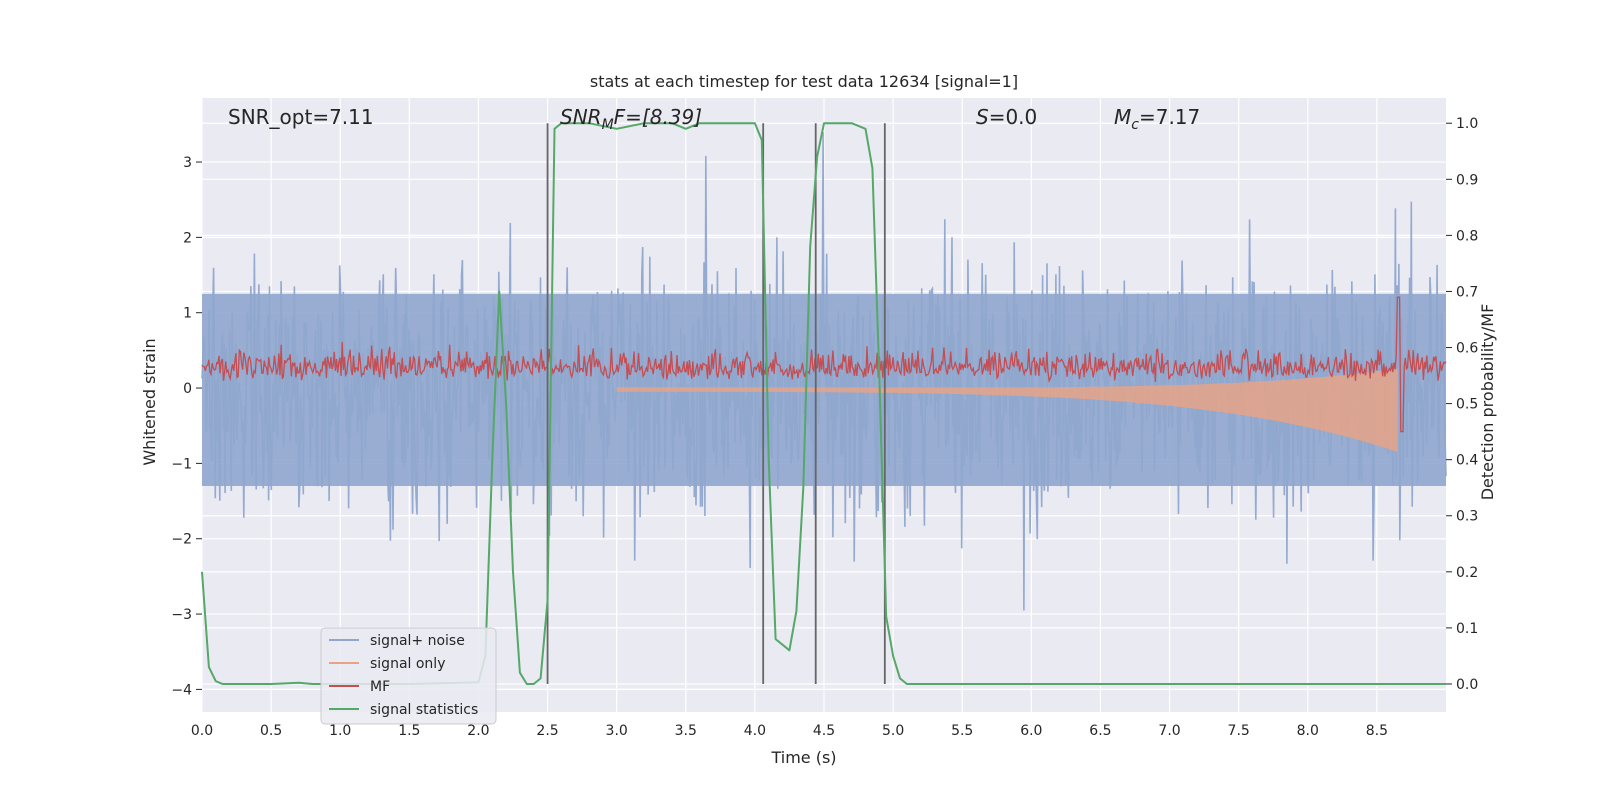 The image size is (1600, 800). I want to click on y-right-tick-label: 0.9, so click(1467, 180).